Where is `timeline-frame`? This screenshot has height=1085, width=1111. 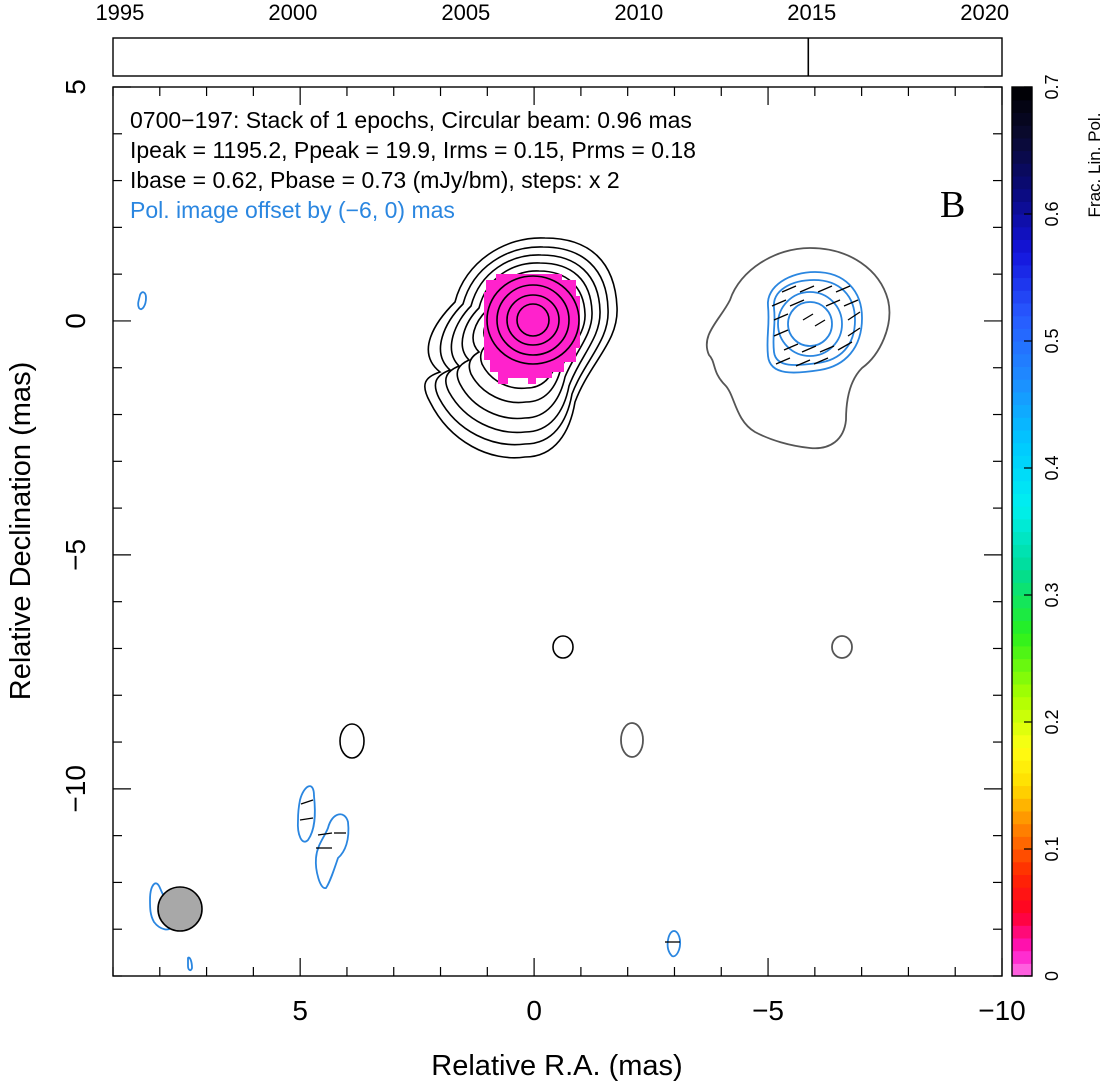 timeline-frame is located at coordinates (557, 57).